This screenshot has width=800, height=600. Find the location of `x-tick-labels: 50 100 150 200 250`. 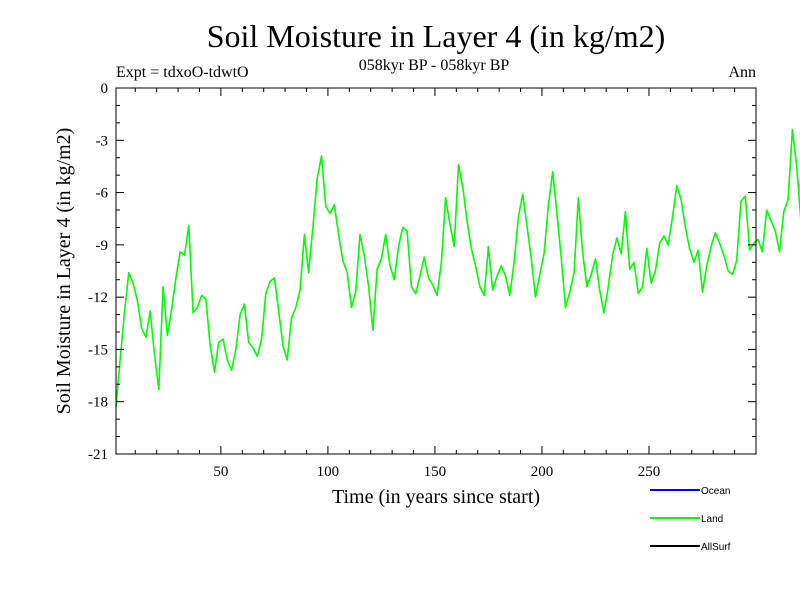

x-tick-labels: 50 100 150 200 250 is located at coordinates (436, 472).